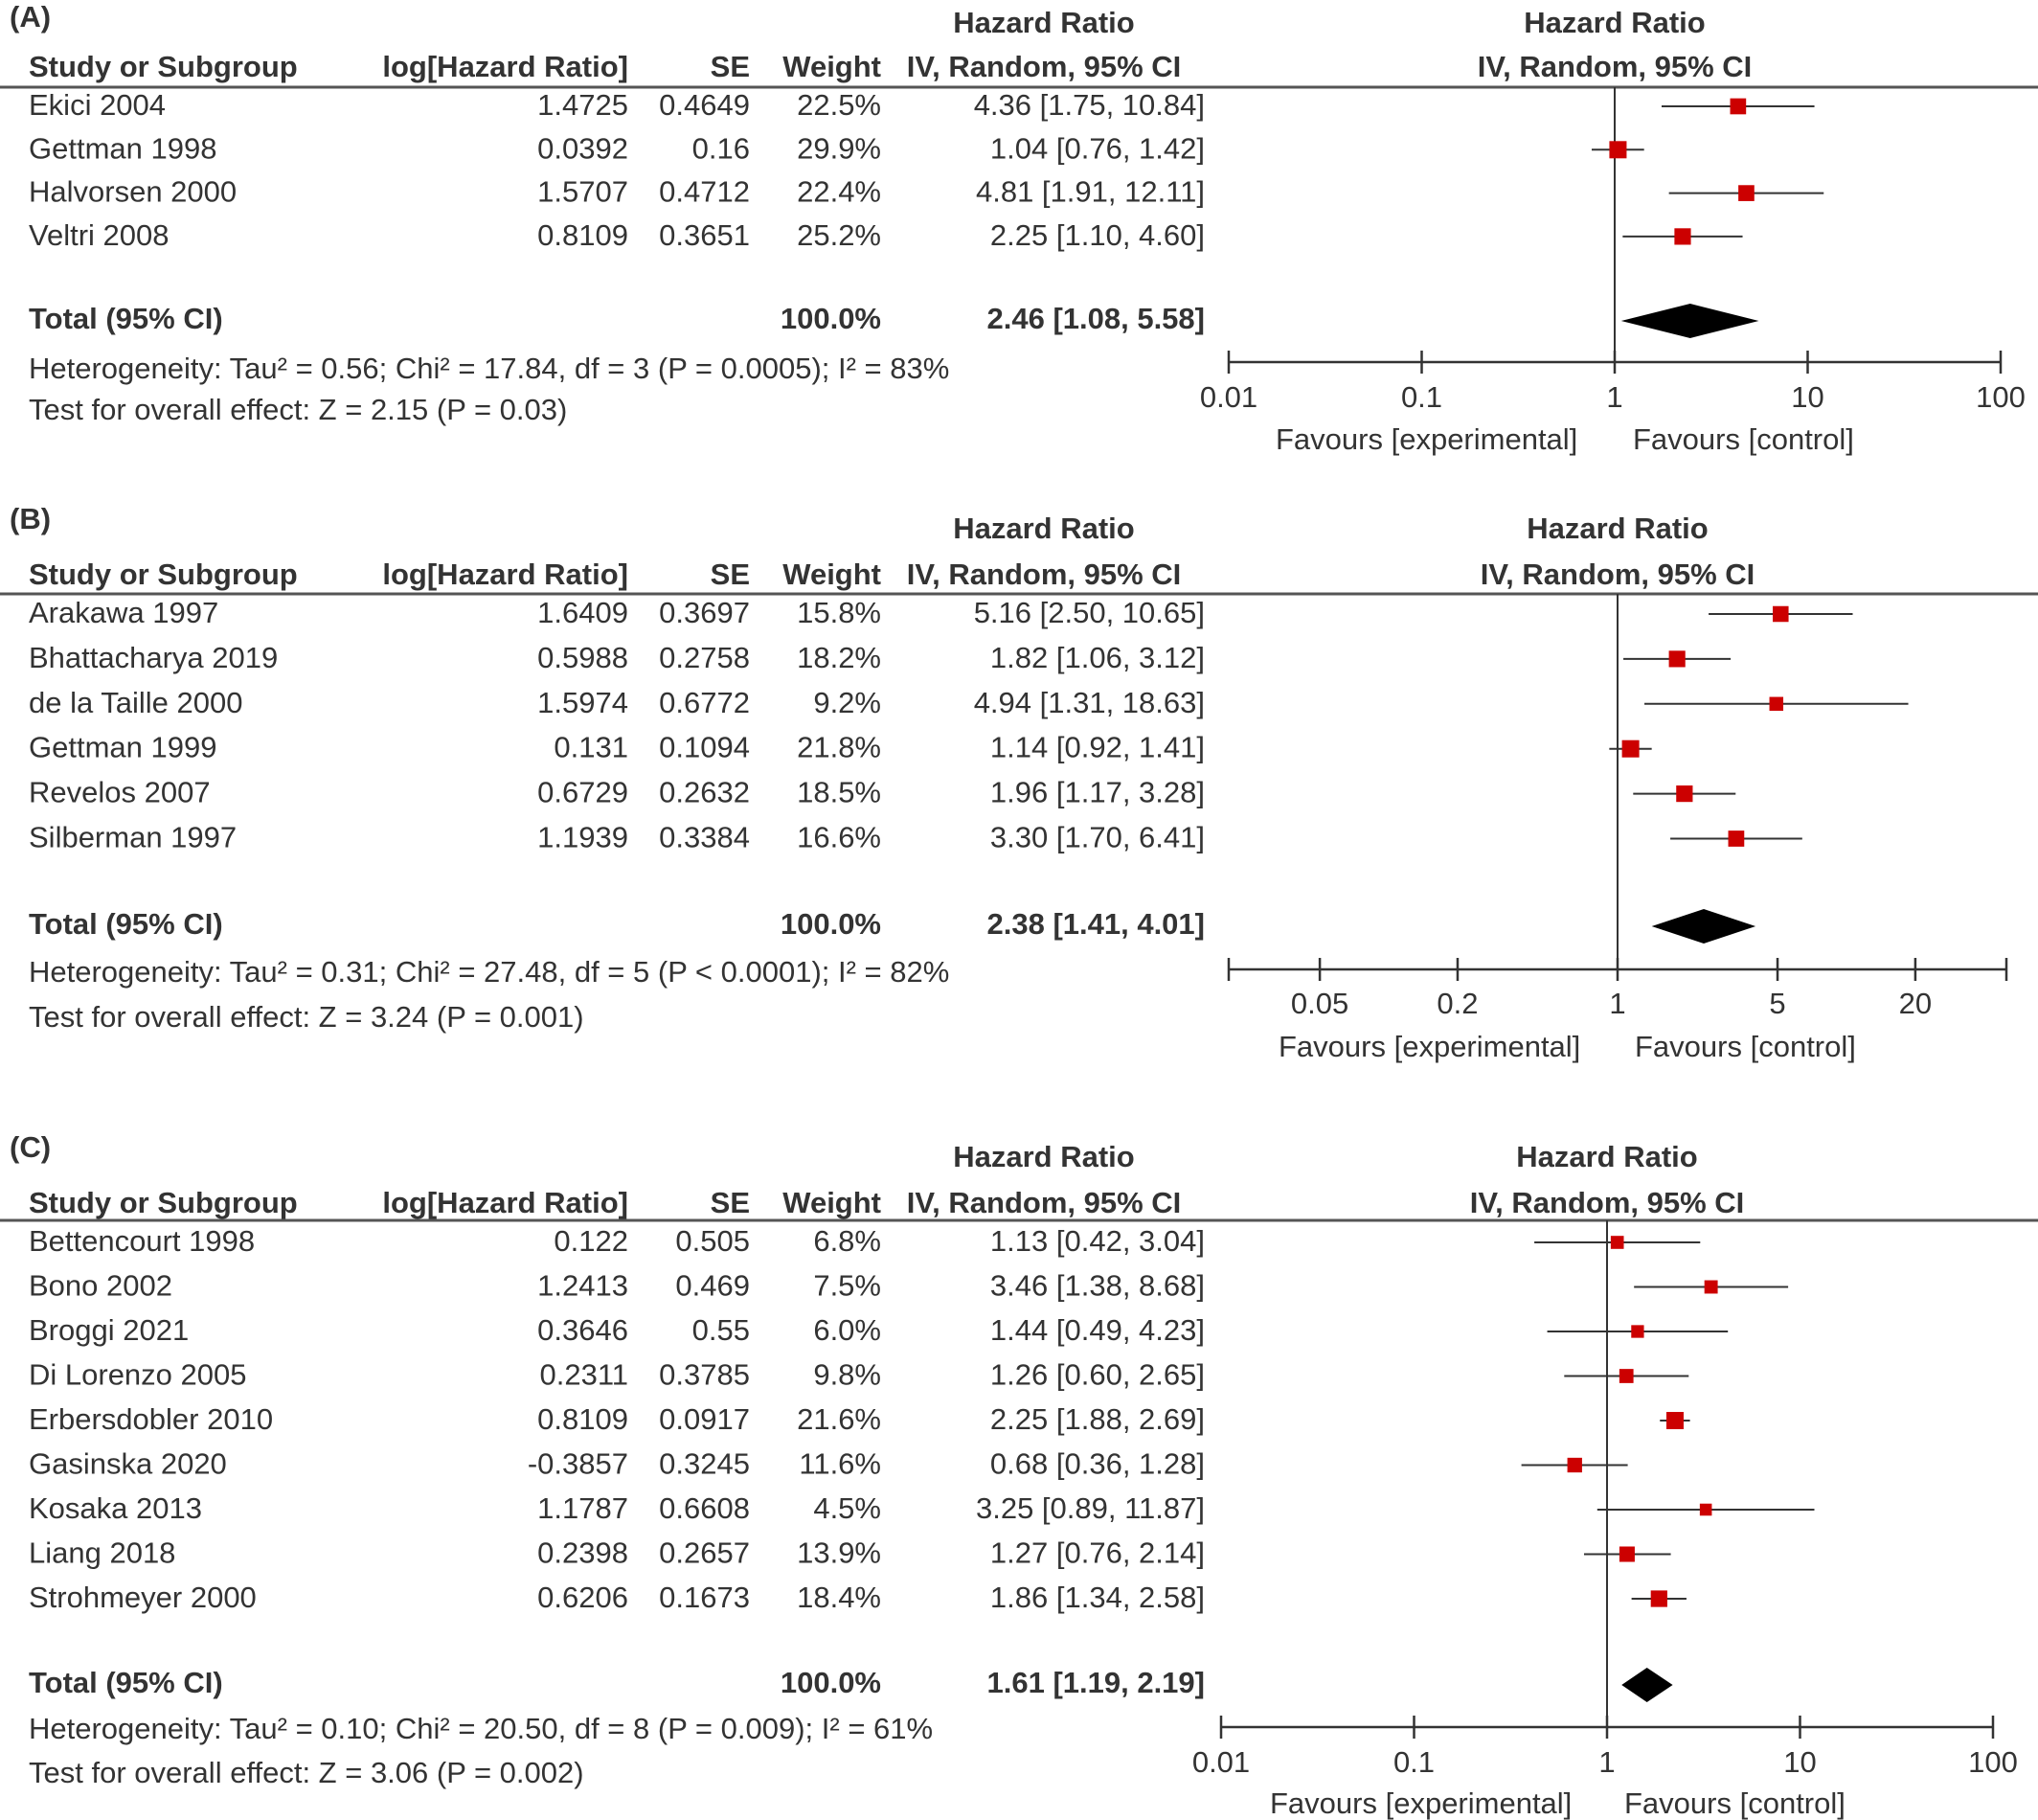 The width and height of the screenshot is (2038, 1820). I want to click on study-ci-text: 4.36 [1.75, 10.84], so click(1089, 105).